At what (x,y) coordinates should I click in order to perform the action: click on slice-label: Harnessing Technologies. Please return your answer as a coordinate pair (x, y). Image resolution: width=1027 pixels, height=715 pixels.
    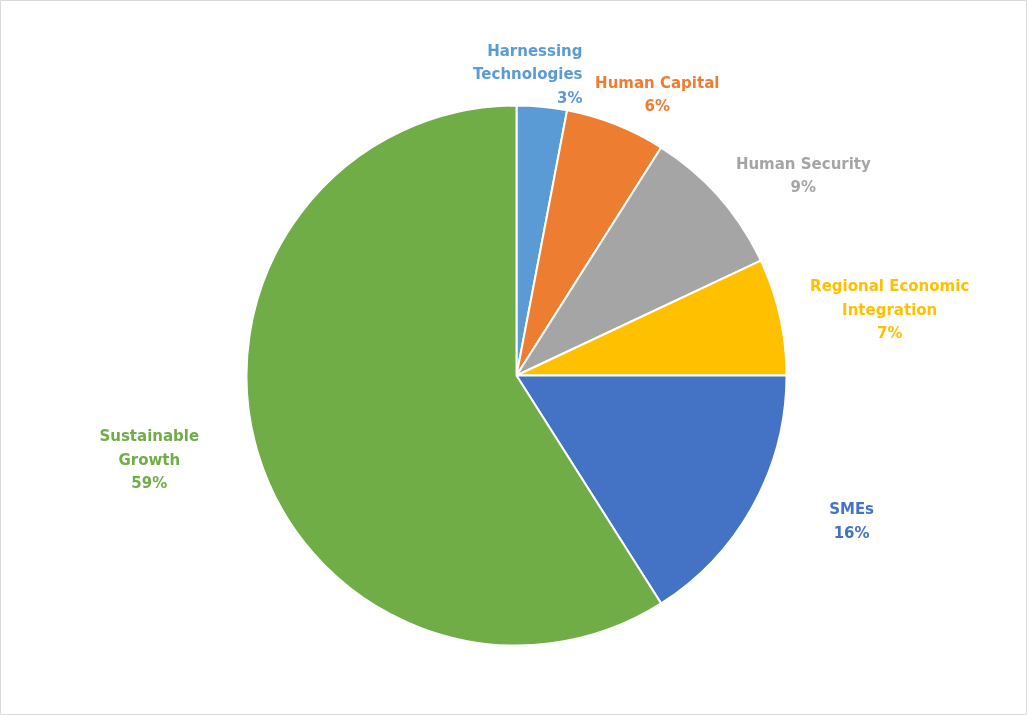
    Looking at the image, I should click on (528, 63).